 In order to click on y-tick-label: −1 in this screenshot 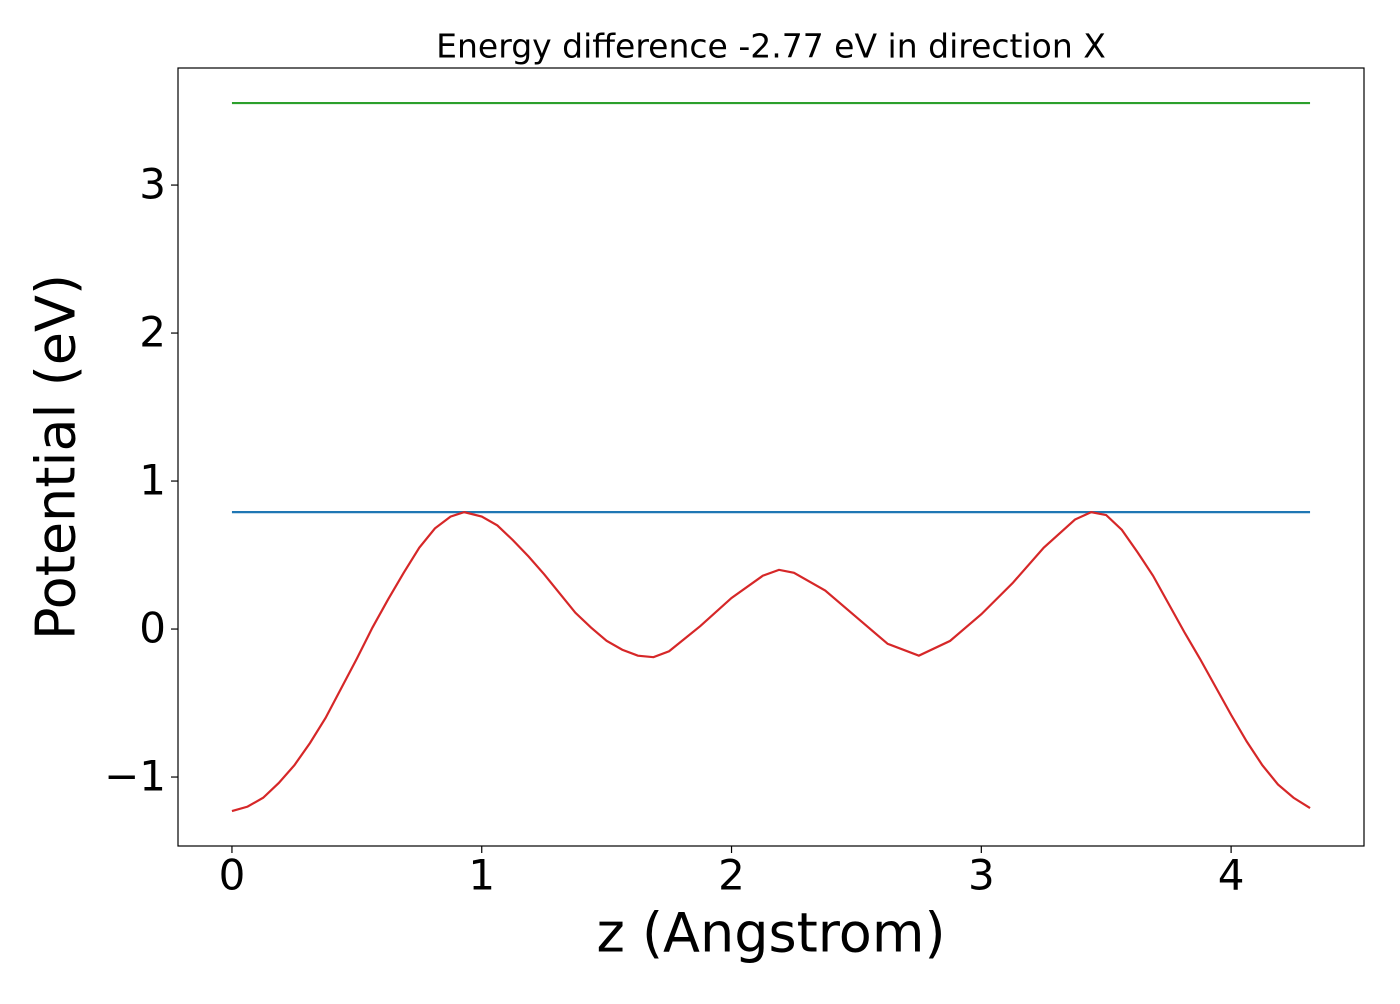, I will do `click(135, 776)`.